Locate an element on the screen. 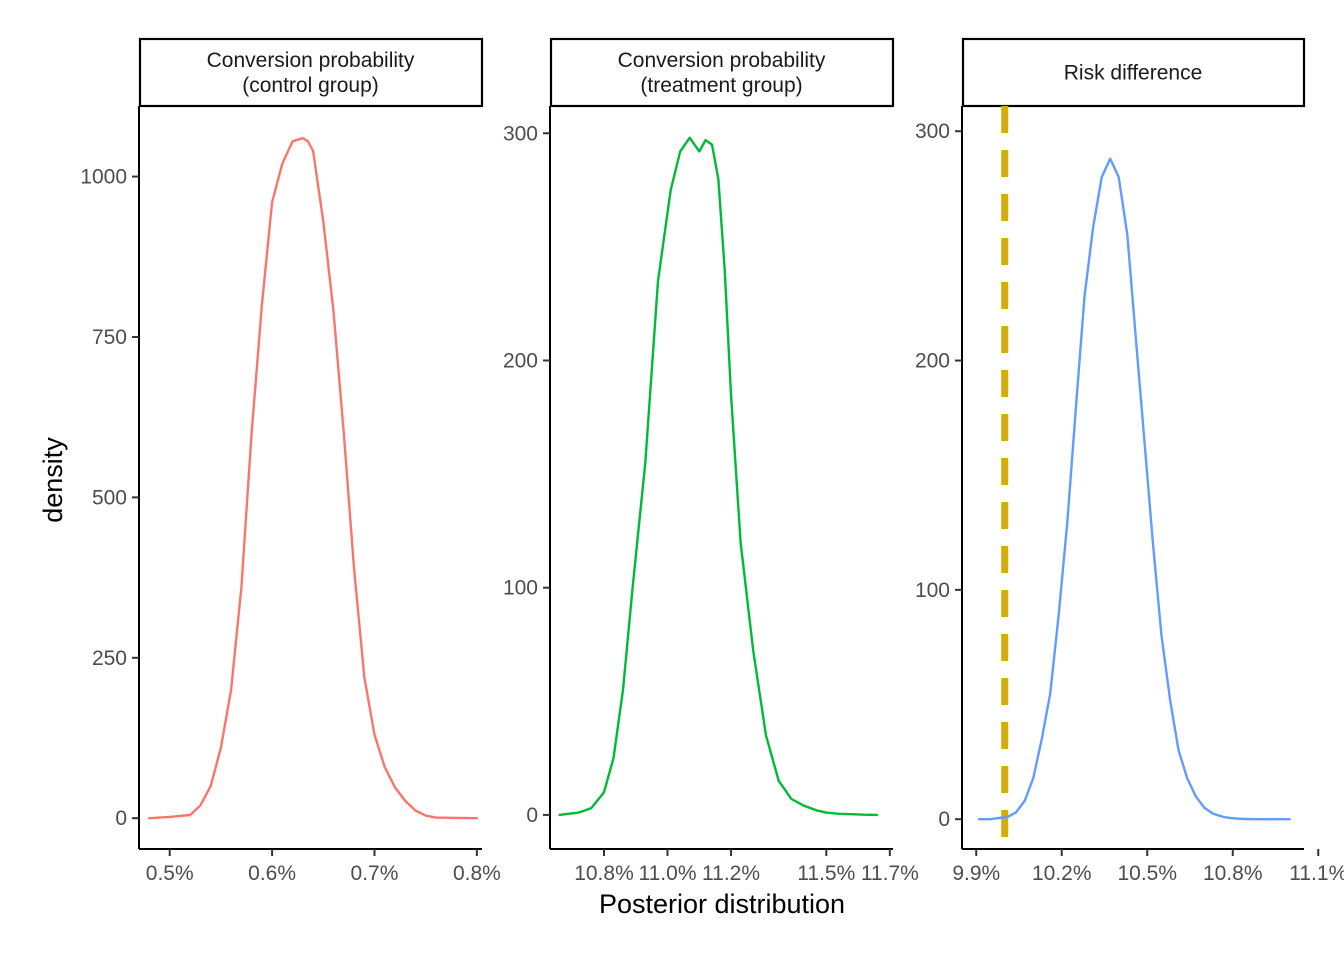 The height and width of the screenshot is (960, 1344). x-tick-label: 11.2% is located at coordinates (731, 873).